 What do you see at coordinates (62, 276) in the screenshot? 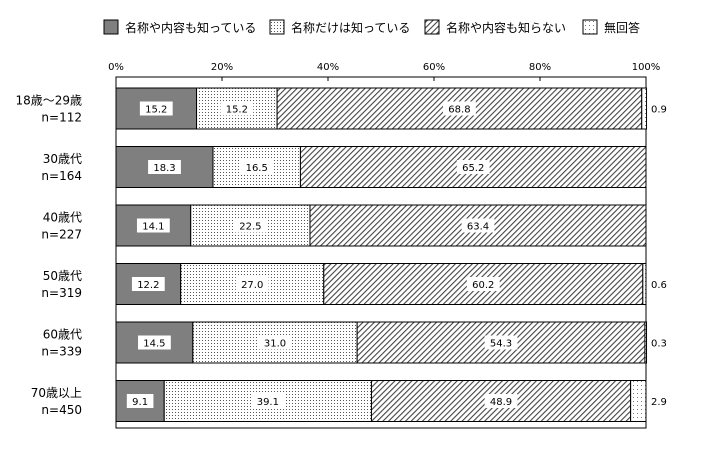
I see `category-label: 50歳代` at bounding box center [62, 276].